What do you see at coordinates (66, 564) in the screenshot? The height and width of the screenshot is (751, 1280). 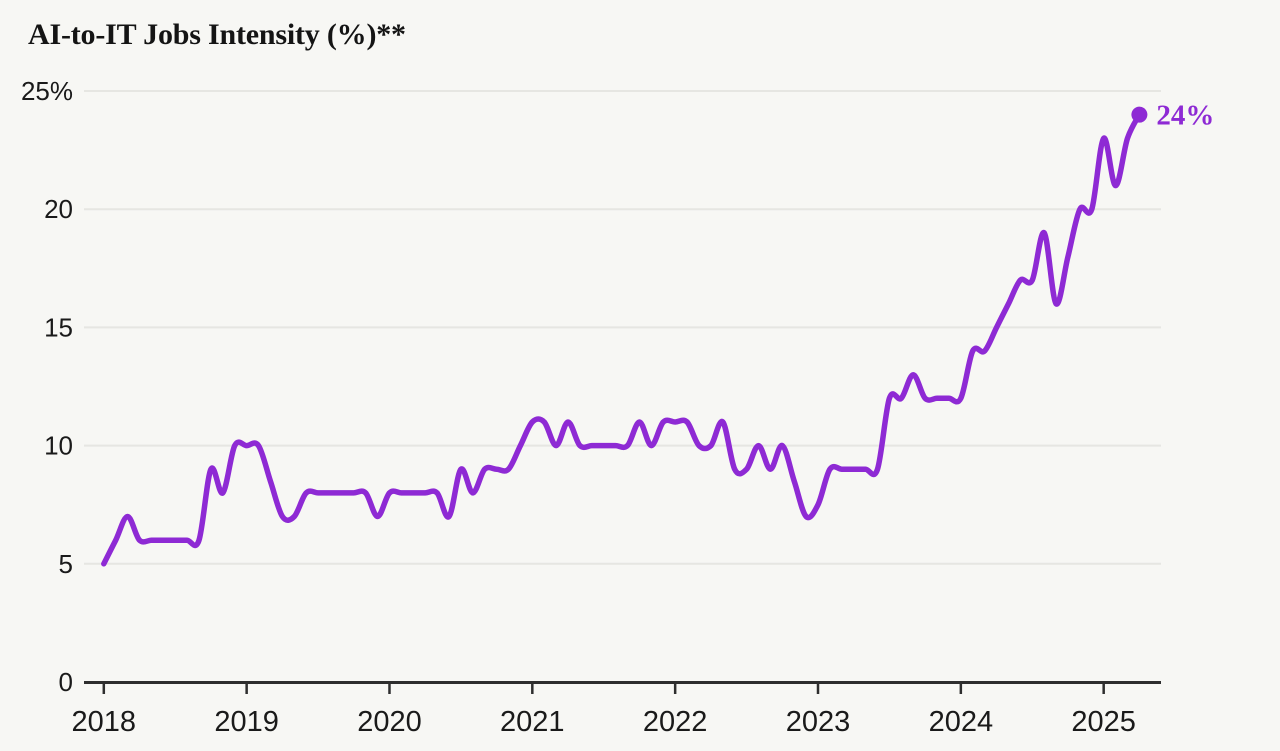 I see `y-axis-label-5: 5` at bounding box center [66, 564].